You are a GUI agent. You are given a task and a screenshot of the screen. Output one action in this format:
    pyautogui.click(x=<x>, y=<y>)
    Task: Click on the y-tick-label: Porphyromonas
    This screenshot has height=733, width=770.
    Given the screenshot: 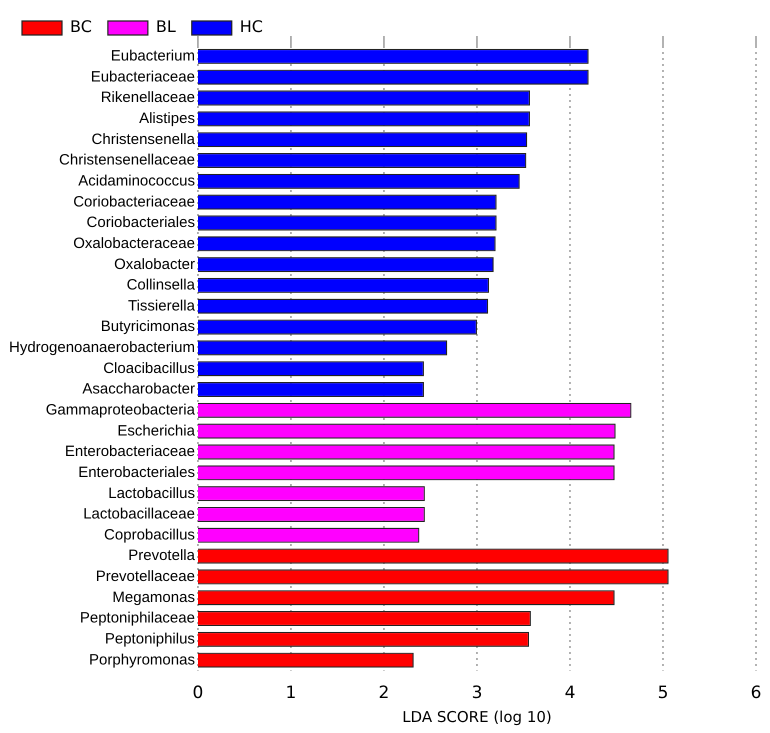 What is the action you would take?
    pyautogui.click(x=142, y=659)
    